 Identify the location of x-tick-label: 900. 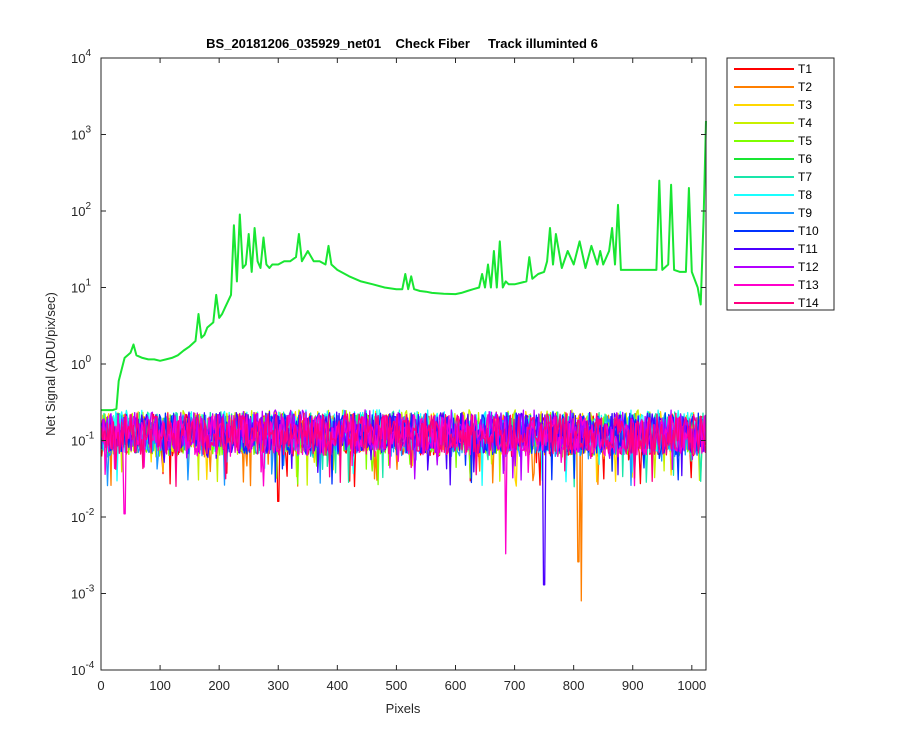
(633, 685).